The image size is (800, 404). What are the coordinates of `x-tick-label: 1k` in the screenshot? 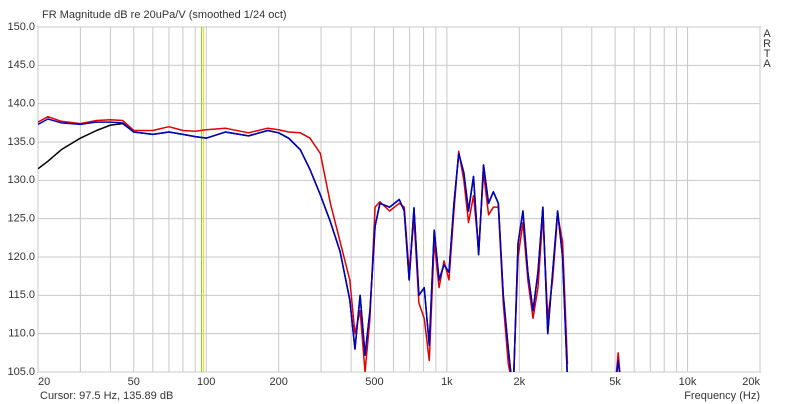 It's located at (447, 382).